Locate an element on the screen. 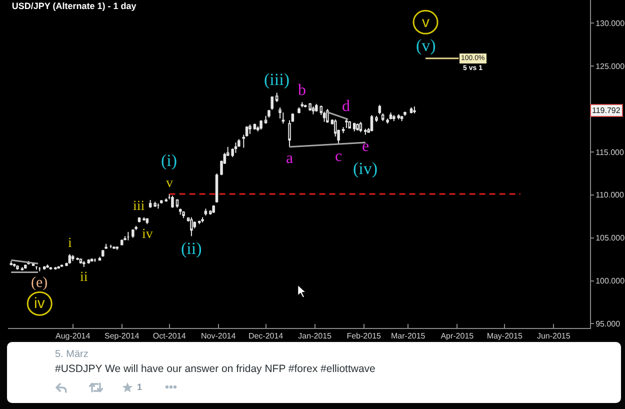  annotation: (v) is located at coordinates (426, 45).